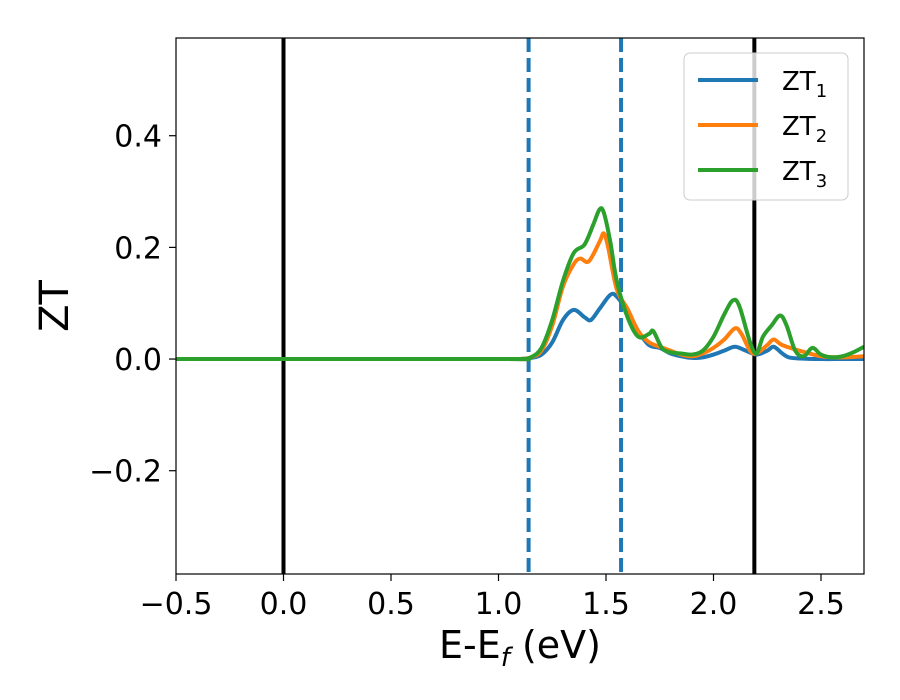 This screenshot has height=700, width=900. I want to click on x-axis-ticks: −0.5 0.0 0.5 1.0 1.5 2.0 2.5, so click(492, 598).